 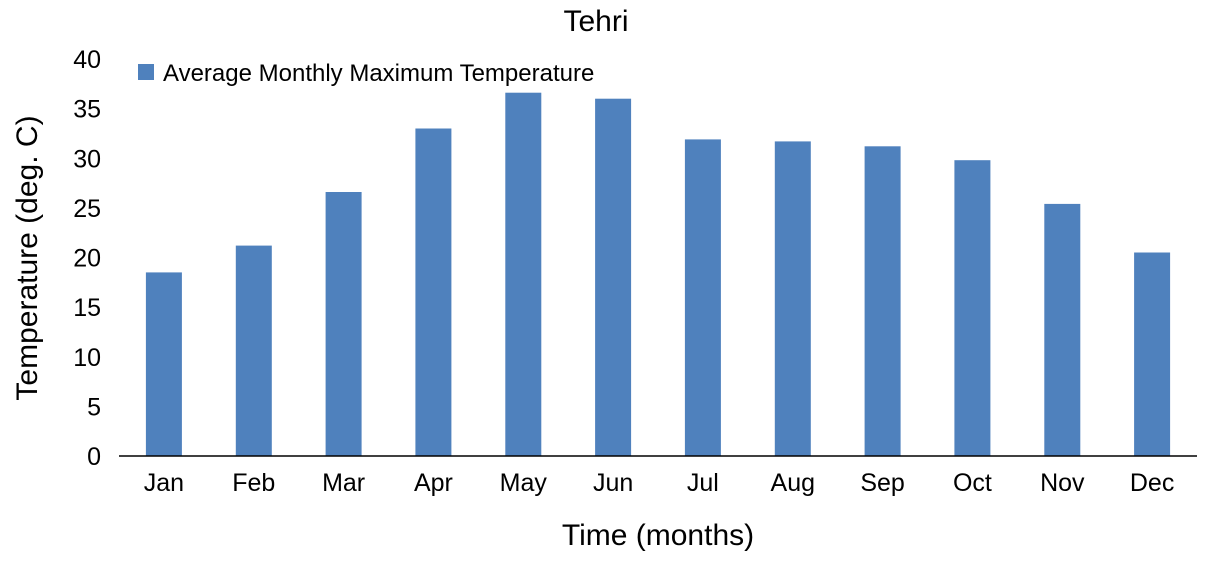 What do you see at coordinates (659, 483) in the screenshot?
I see `x-axis-ticks: Jan Feb Mar Apr May Jun Jul Aug Sep Oct Nov Dec` at bounding box center [659, 483].